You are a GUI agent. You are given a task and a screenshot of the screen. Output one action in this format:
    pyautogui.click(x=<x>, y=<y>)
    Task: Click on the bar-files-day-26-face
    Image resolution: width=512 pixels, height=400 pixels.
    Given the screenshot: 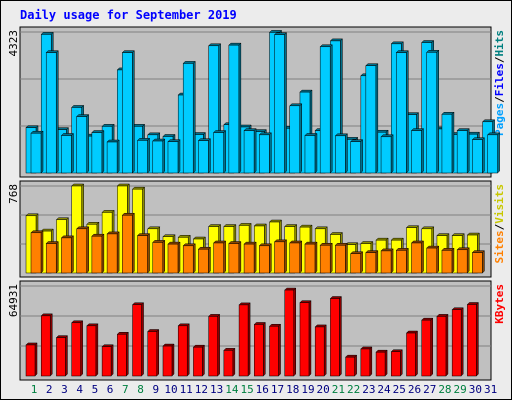 What is the action you would take?
    pyautogui.click(x=416, y=152)
    